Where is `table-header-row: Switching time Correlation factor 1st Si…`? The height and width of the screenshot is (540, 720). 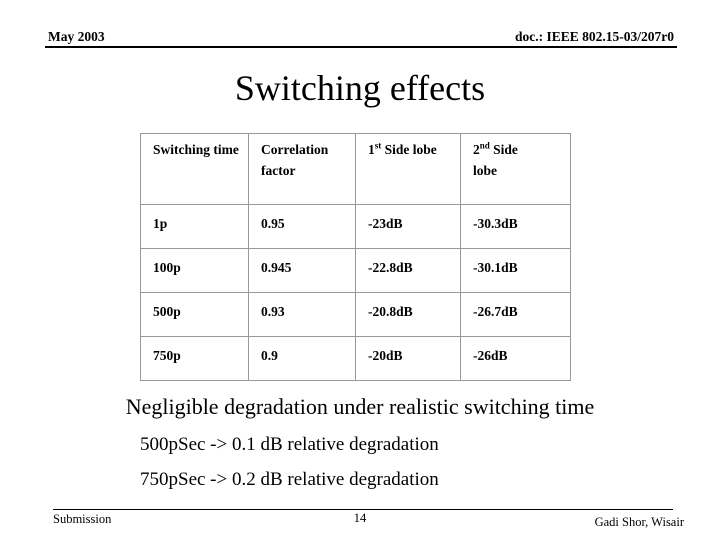 table-header-row: Switching time Correlation factor 1st Si… is located at coordinates (355, 169).